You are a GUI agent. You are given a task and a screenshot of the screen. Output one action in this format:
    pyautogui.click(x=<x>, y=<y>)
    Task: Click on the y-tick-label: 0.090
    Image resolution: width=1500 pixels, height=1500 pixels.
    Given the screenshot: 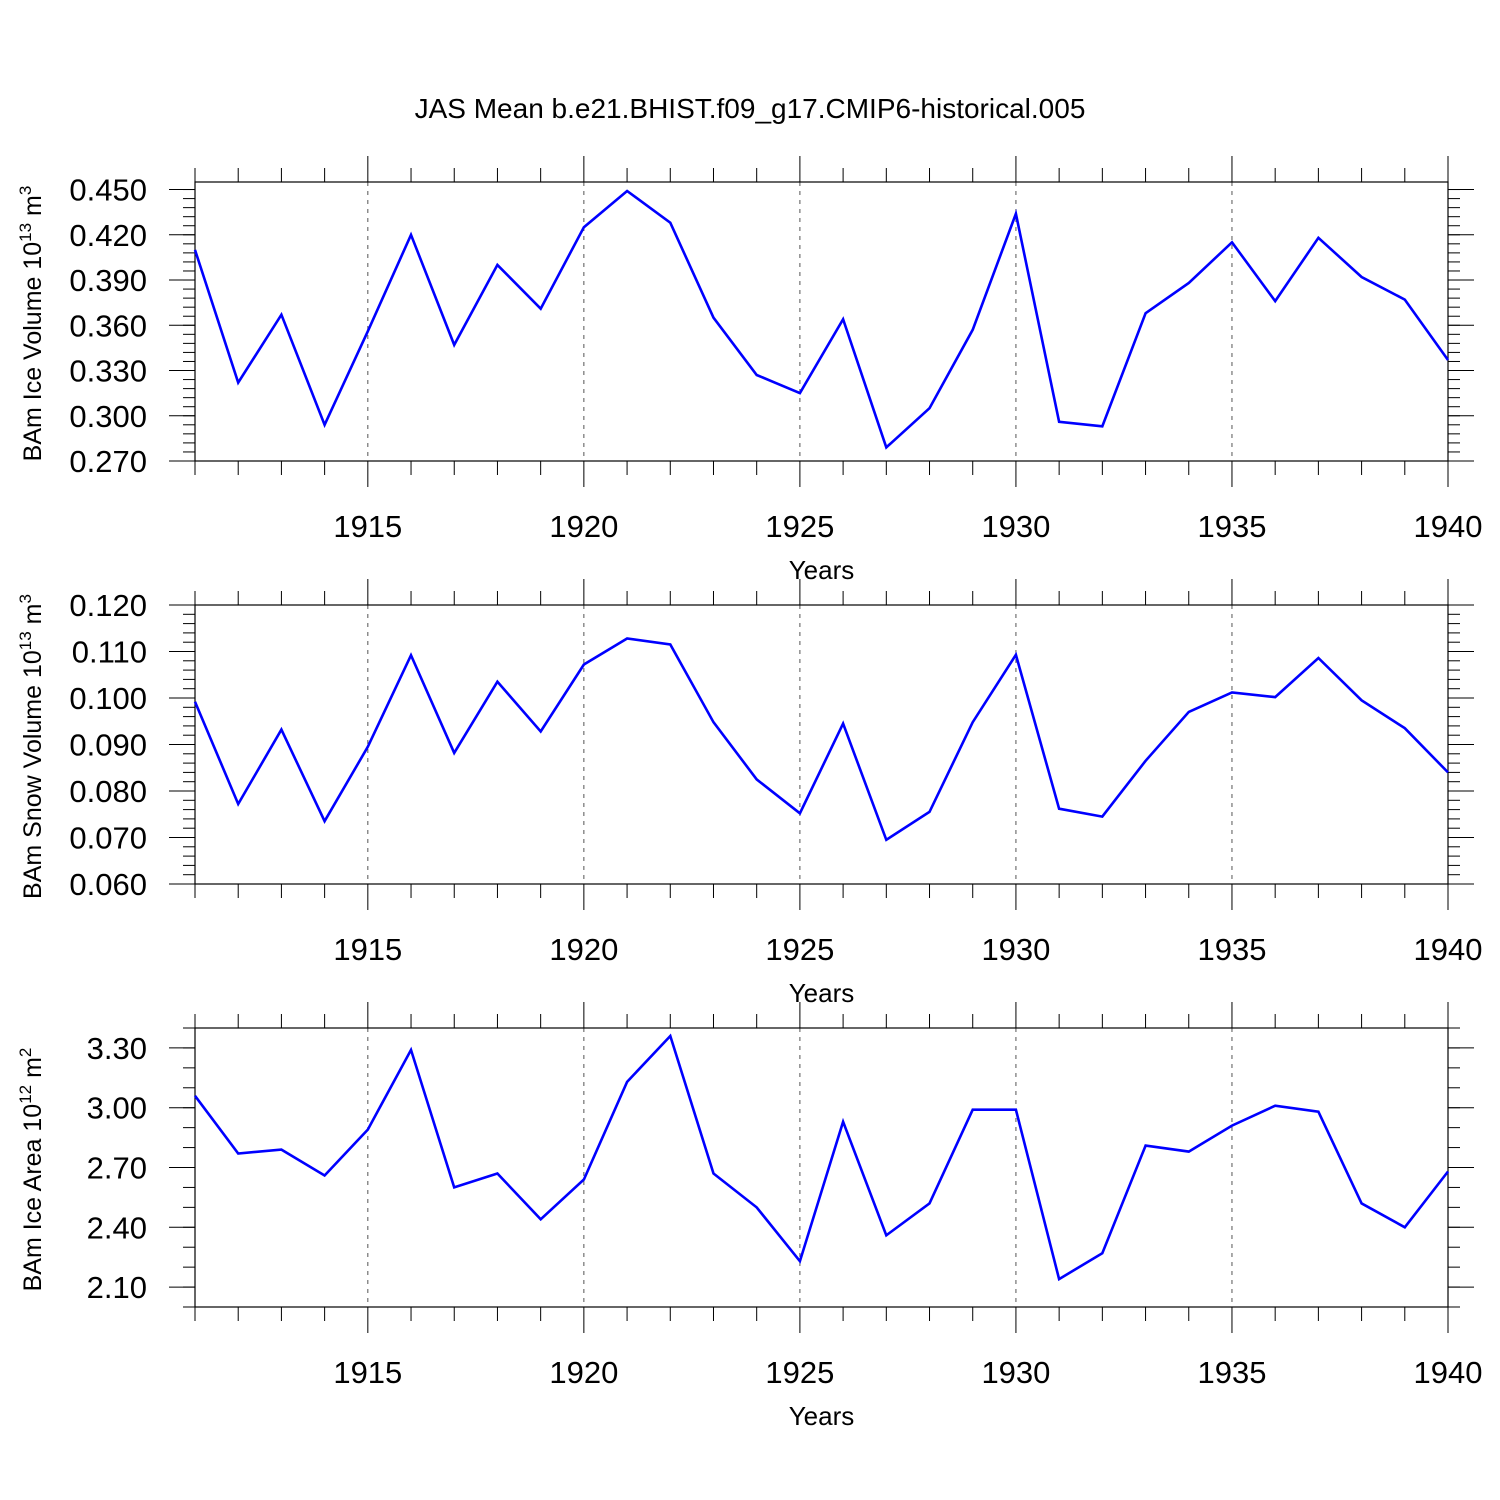 What is the action you would take?
    pyautogui.click(x=108, y=745)
    